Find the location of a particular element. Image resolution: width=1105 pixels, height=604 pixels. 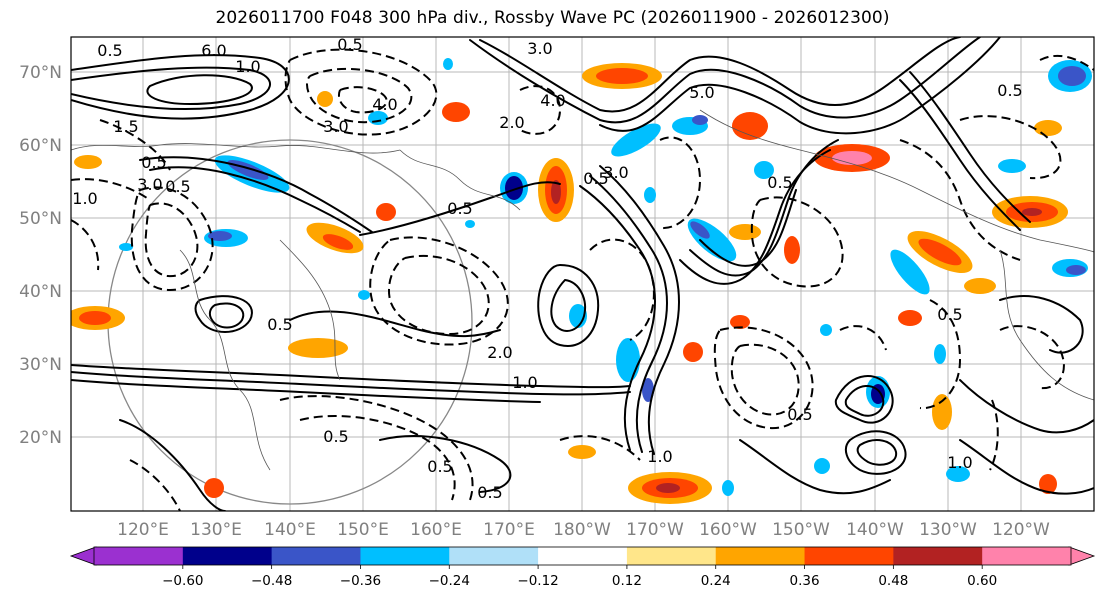

colorbar-frame is located at coordinates (582, 556).